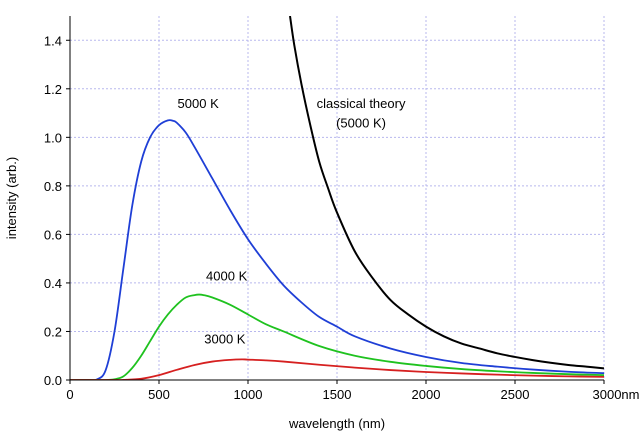 Image resolution: width=640 pixels, height=432 pixels. What do you see at coordinates (53, 89) in the screenshot?
I see `y-tick-label: 1.2` at bounding box center [53, 89].